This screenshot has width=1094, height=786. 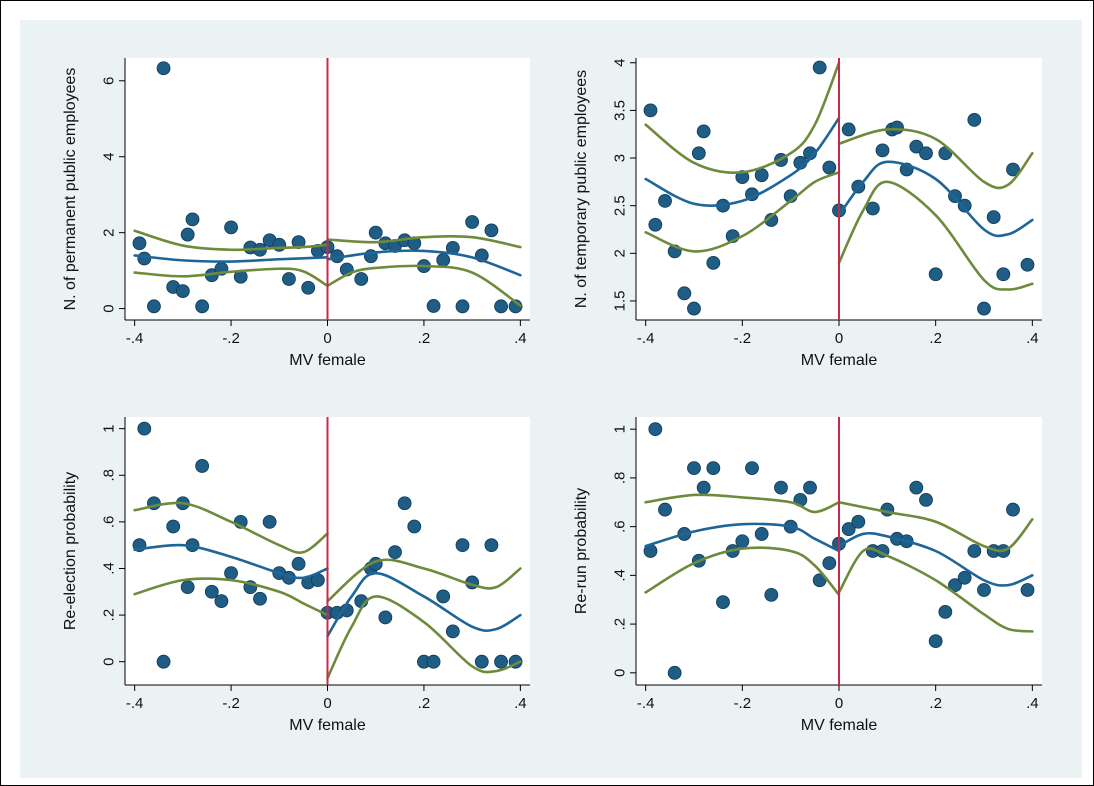 What do you see at coordinates (620, 205) in the screenshot?
I see `y-tick-label: 2.5` at bounding box center [620, 205].